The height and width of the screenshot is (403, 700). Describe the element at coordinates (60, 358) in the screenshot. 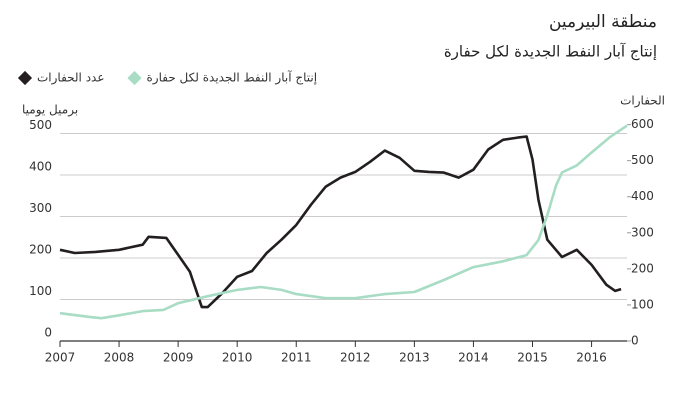

I see `x-tick-label: 2007` at that location.